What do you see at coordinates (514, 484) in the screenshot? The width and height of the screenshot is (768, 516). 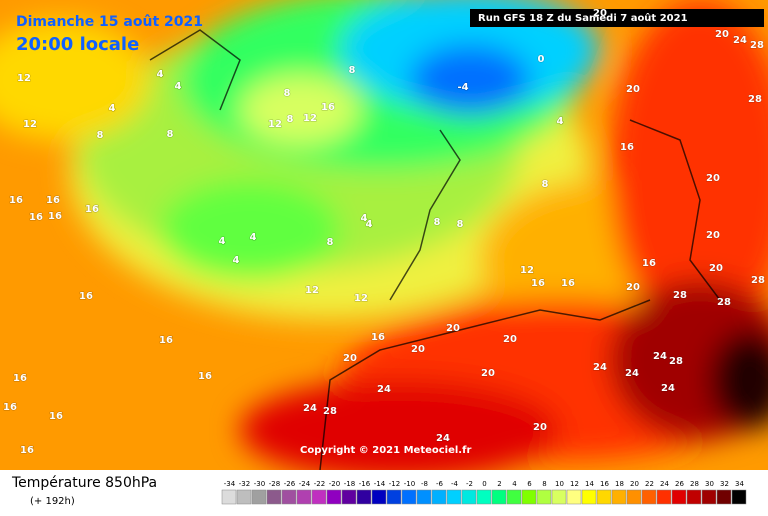 I see `scale-label: 4` at bounding box center [514, 484].